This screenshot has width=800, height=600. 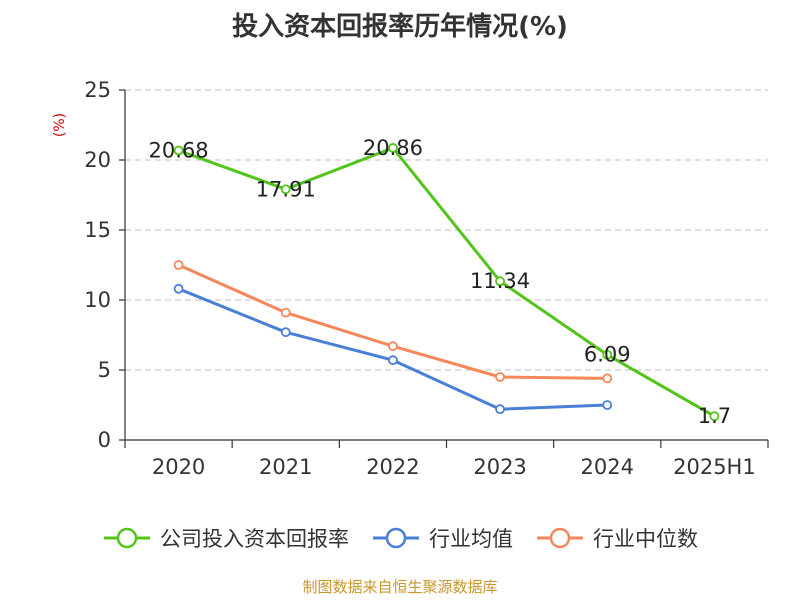 What do you see at coordinates (104, 370) in the screenshot?
I see `y-tick-label: 5` at bounding box center [104, 370].